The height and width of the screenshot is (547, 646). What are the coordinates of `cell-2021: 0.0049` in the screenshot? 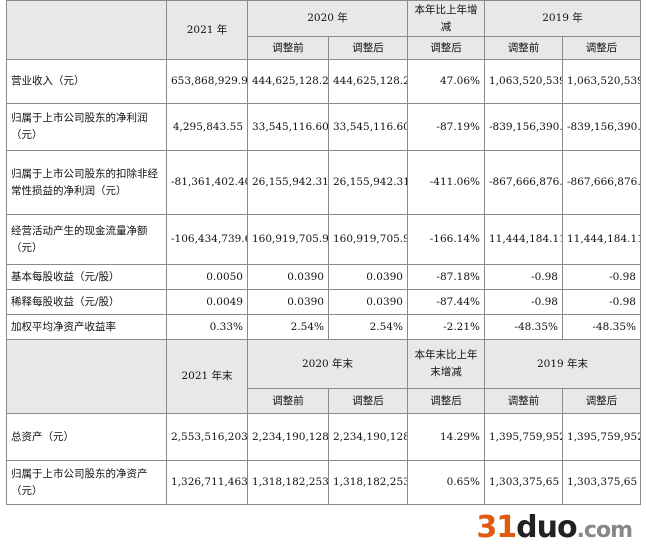 It's located at (207, 302).